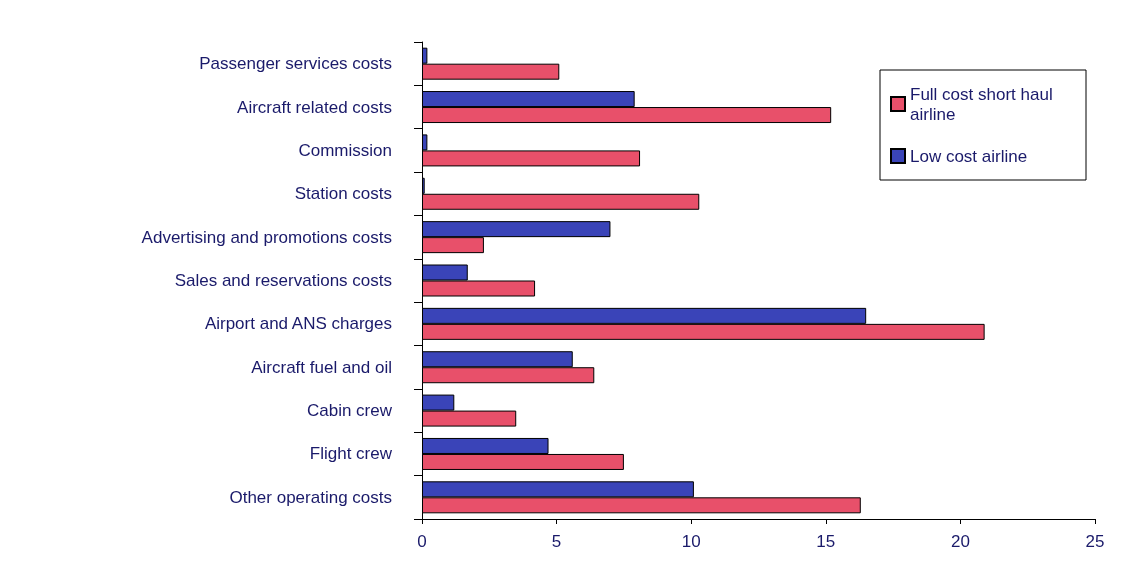 The width and height of the screenshot is (1131, 581). Describe the element at coordinates (283, 280) in the screenshot. I see `y-tick-label: Sales and reservations costs` at that location.